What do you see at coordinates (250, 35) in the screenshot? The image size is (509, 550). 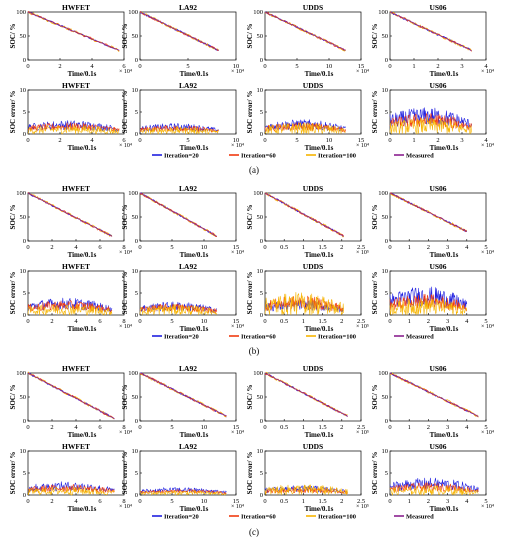 I see `y-axis-label: SOC/ %` at bounding box center [250, 35].